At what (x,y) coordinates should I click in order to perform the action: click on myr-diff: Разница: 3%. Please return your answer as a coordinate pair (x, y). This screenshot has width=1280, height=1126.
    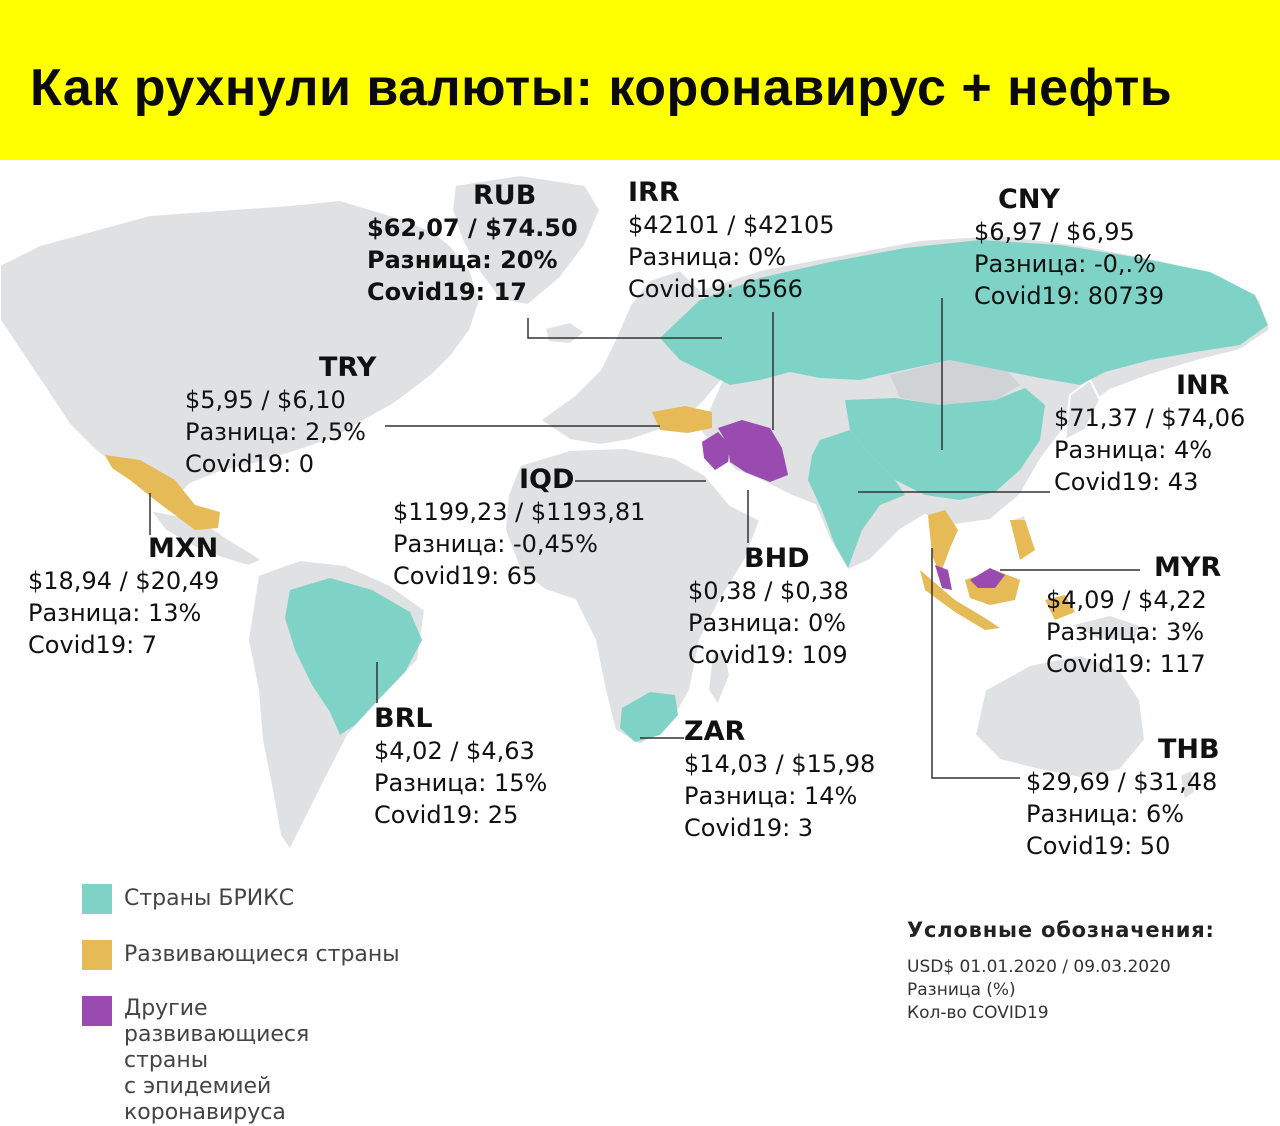
    Looking at the image, I should click on (1125, 632).